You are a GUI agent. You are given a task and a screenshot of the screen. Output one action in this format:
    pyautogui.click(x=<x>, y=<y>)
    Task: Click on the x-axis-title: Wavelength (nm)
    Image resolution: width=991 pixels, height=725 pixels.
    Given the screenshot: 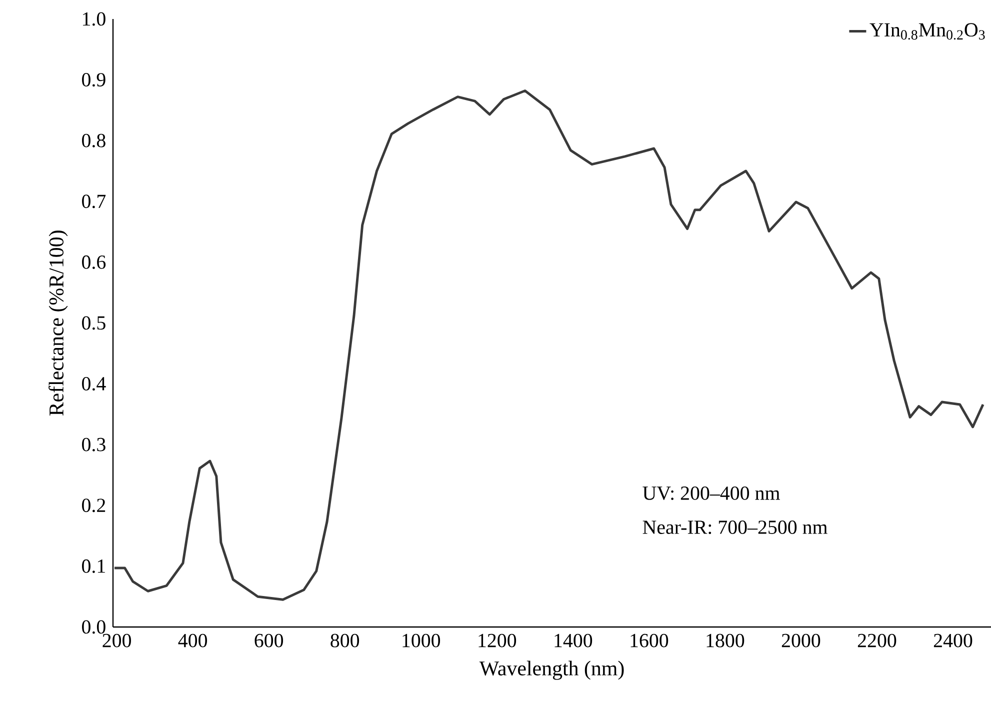 What is the action you would take?
    pyautogui.click(x=551, y=670)
    